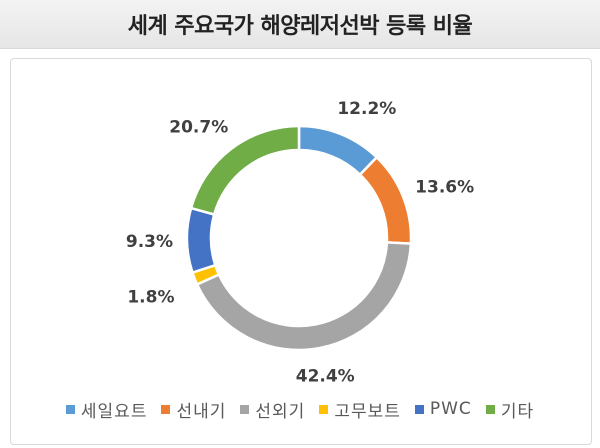 The height and width of the screenshot is (448, 600). What do you see at coordinates (517, 411) in the screenshot?
I see `legend-label: 기타` at bounding box center [517, 411].